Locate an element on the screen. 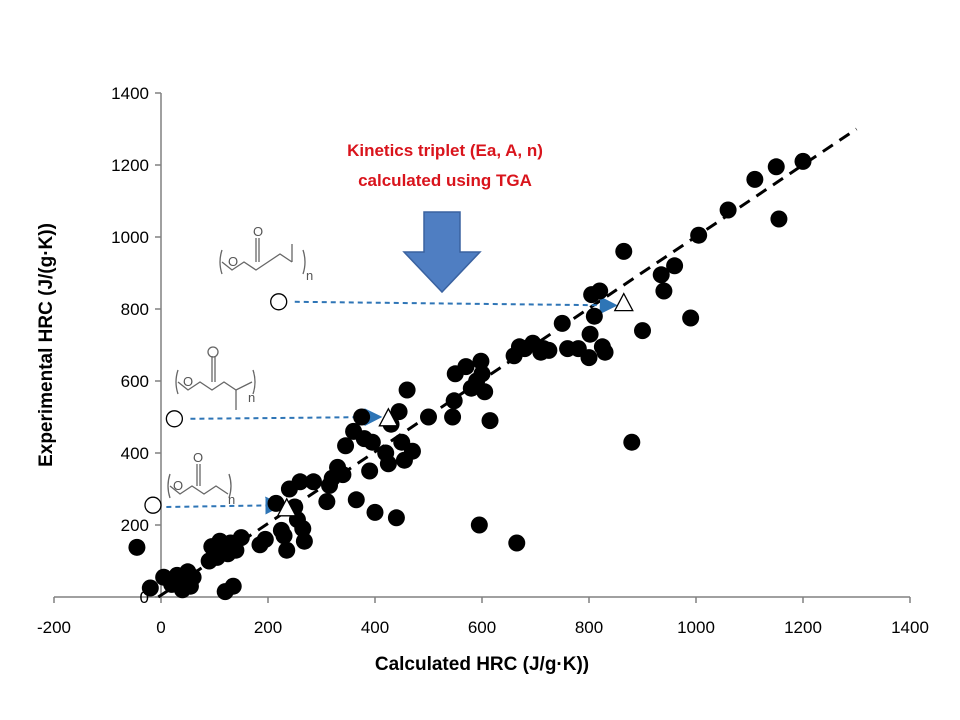 The width and height of the screenshot is (960, 720). y-tick-label: 800 is located at coordinates (135, 309).